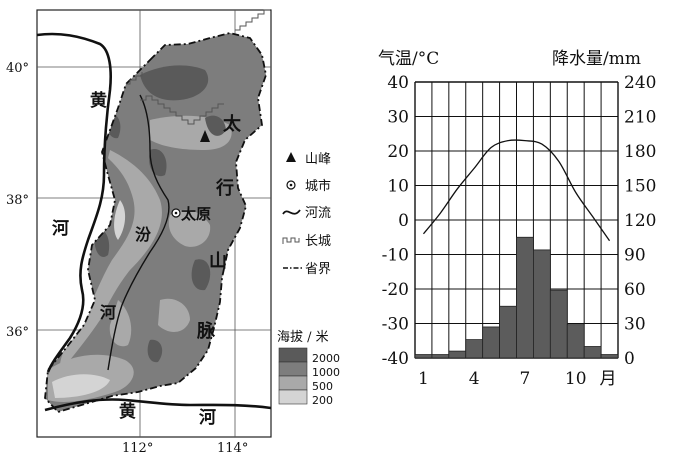 The width and height of the screenshot is (673, 468). Describe the element at coordinates (395, 325) in the screenshot. I see `temperature-tick-label: -30` at that location.